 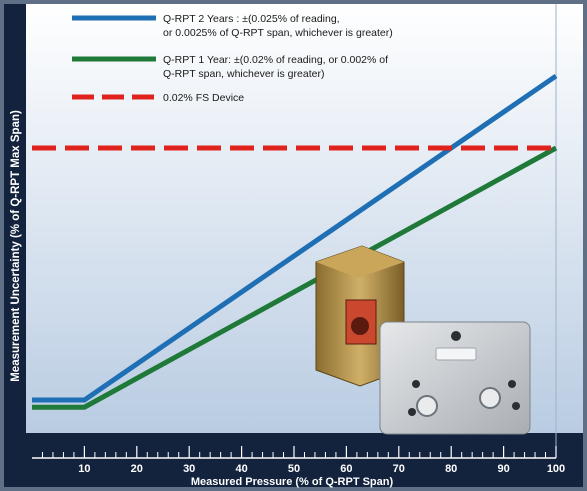 I want to click on x-axis-band, so click(x=304, y=460).